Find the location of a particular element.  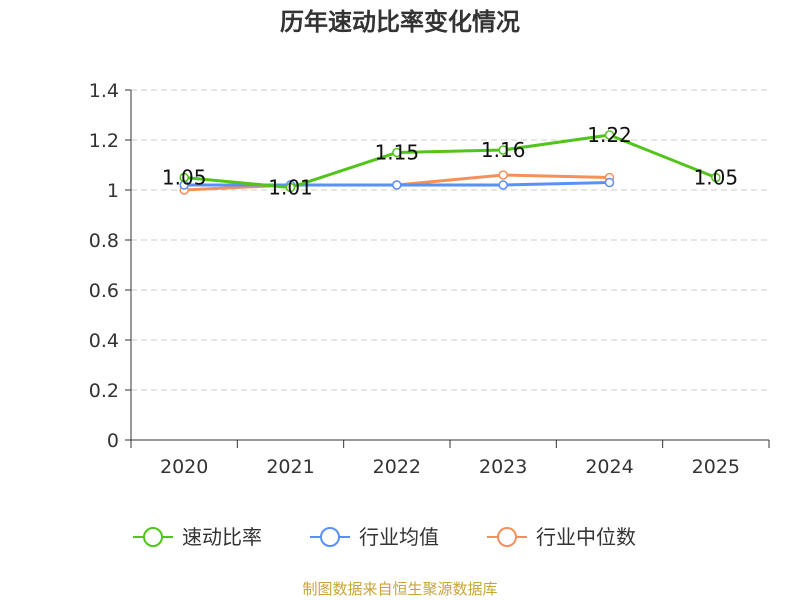

y-tick-label: 1.4 is located at coordinates (104, 91).